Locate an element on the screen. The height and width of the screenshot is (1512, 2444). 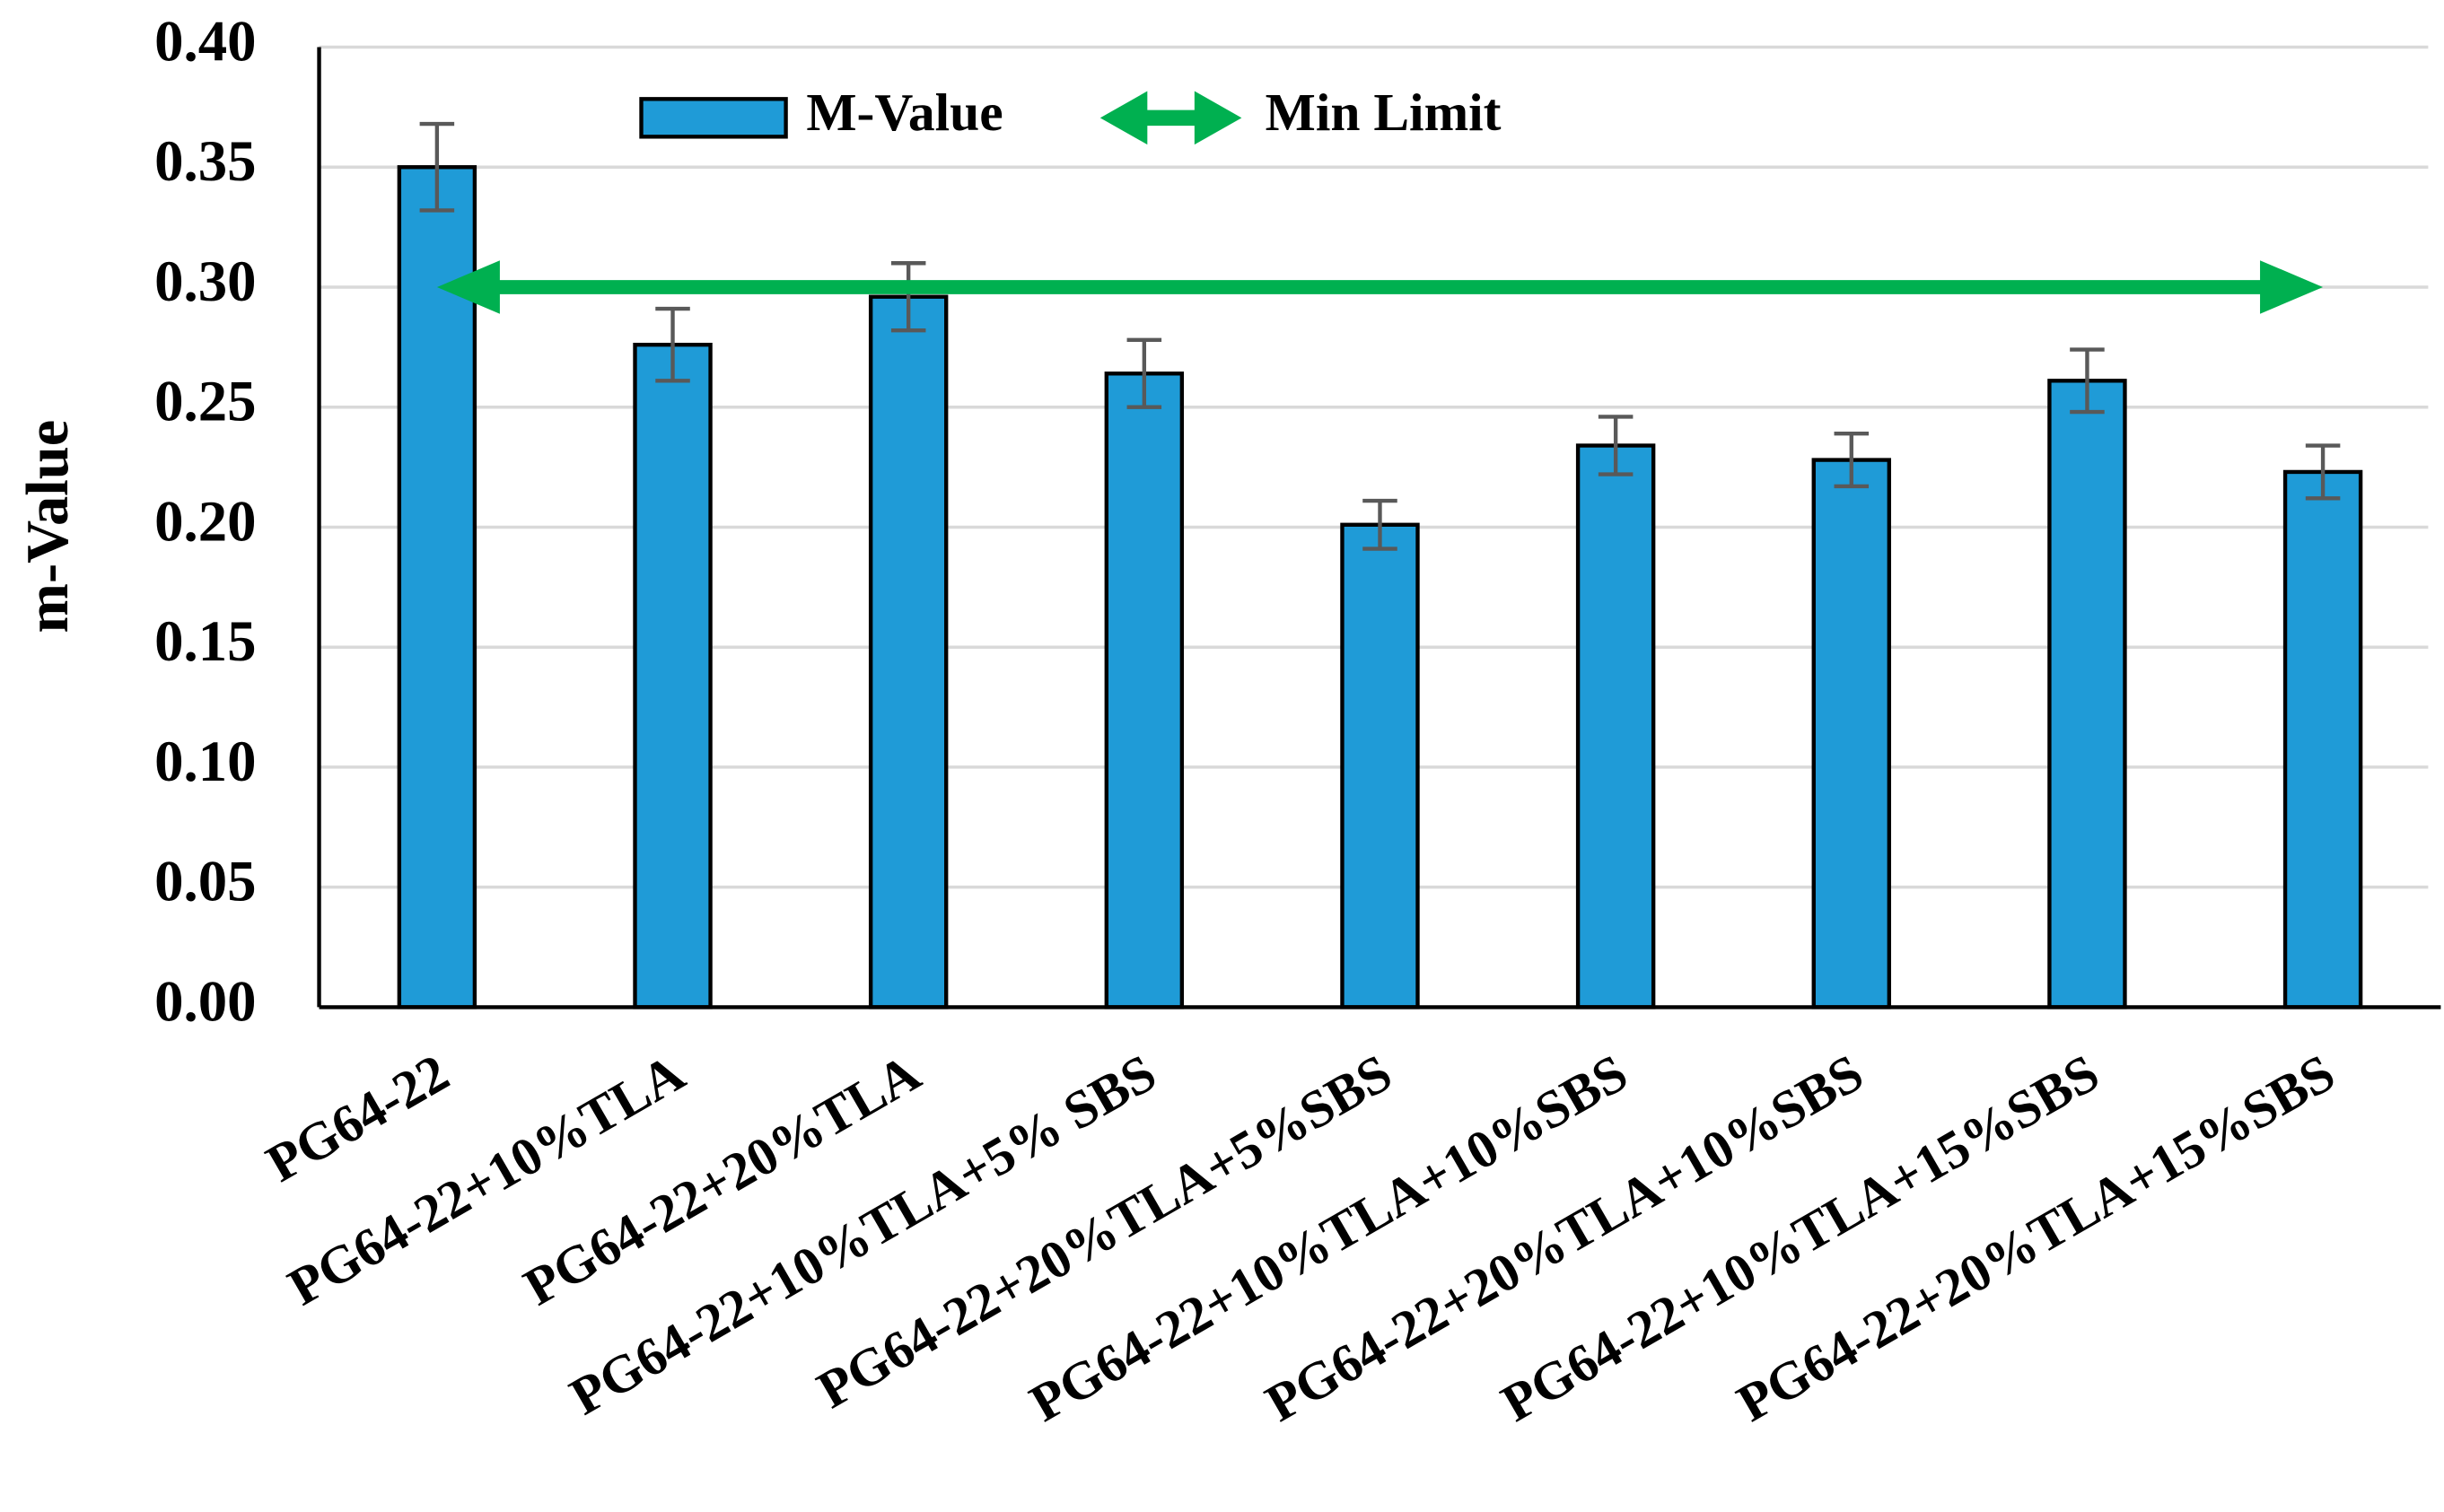
legend-label: Min Limit is located at coordinates (1384, 112).